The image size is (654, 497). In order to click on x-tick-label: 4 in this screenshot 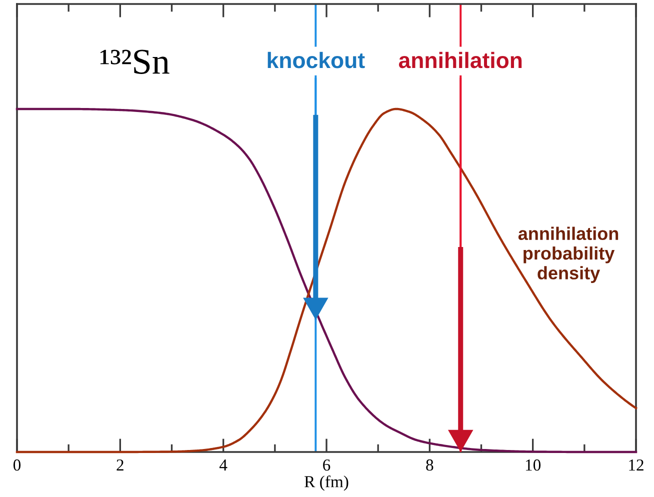, I will do `click(223, 465)`.